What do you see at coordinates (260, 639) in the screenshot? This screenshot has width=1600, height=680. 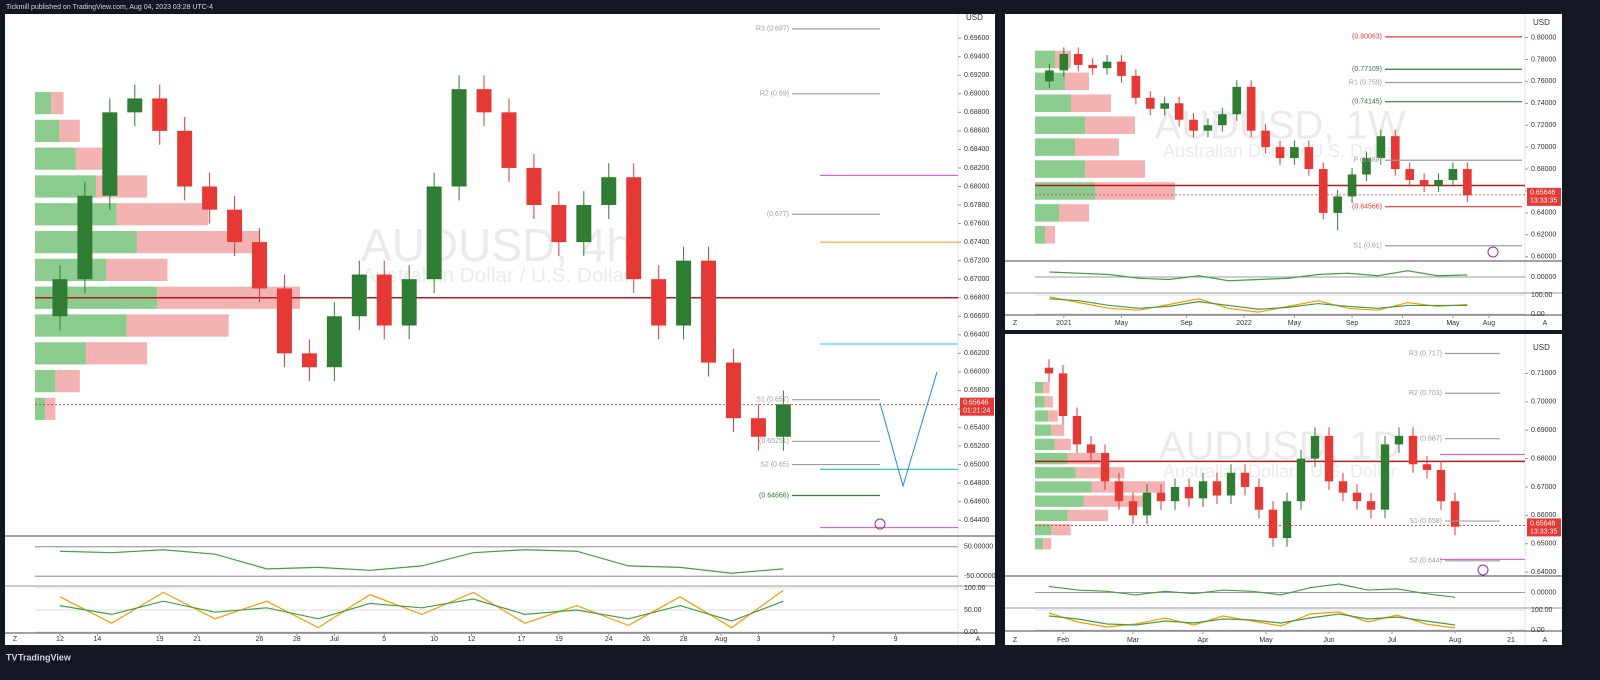 I see `x-tick-label: 26` at bounding box center [260, 639].